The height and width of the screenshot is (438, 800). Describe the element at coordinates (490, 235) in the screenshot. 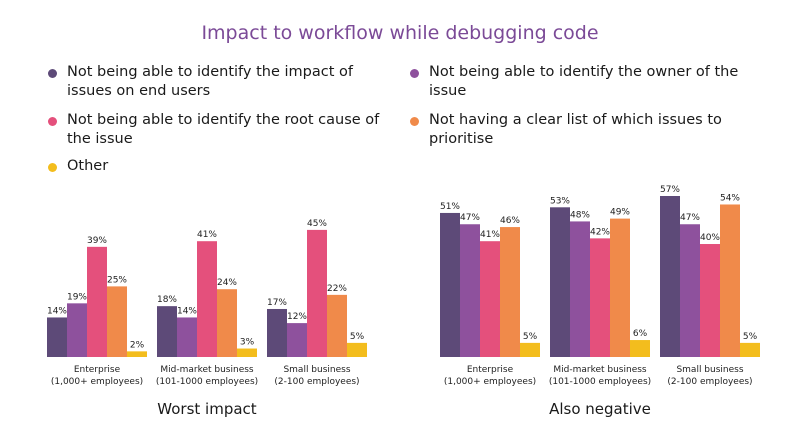

I see `data-label-1-0-2: 41%` at that location.